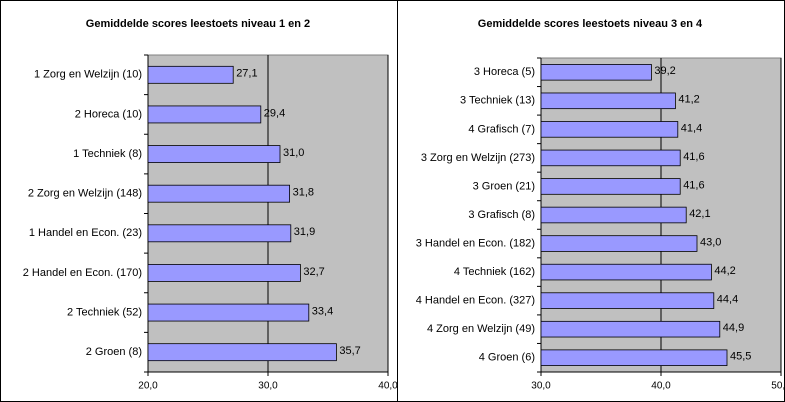 The width and height of the screenshot is (785, 402). I want to click on value-label: 41,4, so click(691, 128).